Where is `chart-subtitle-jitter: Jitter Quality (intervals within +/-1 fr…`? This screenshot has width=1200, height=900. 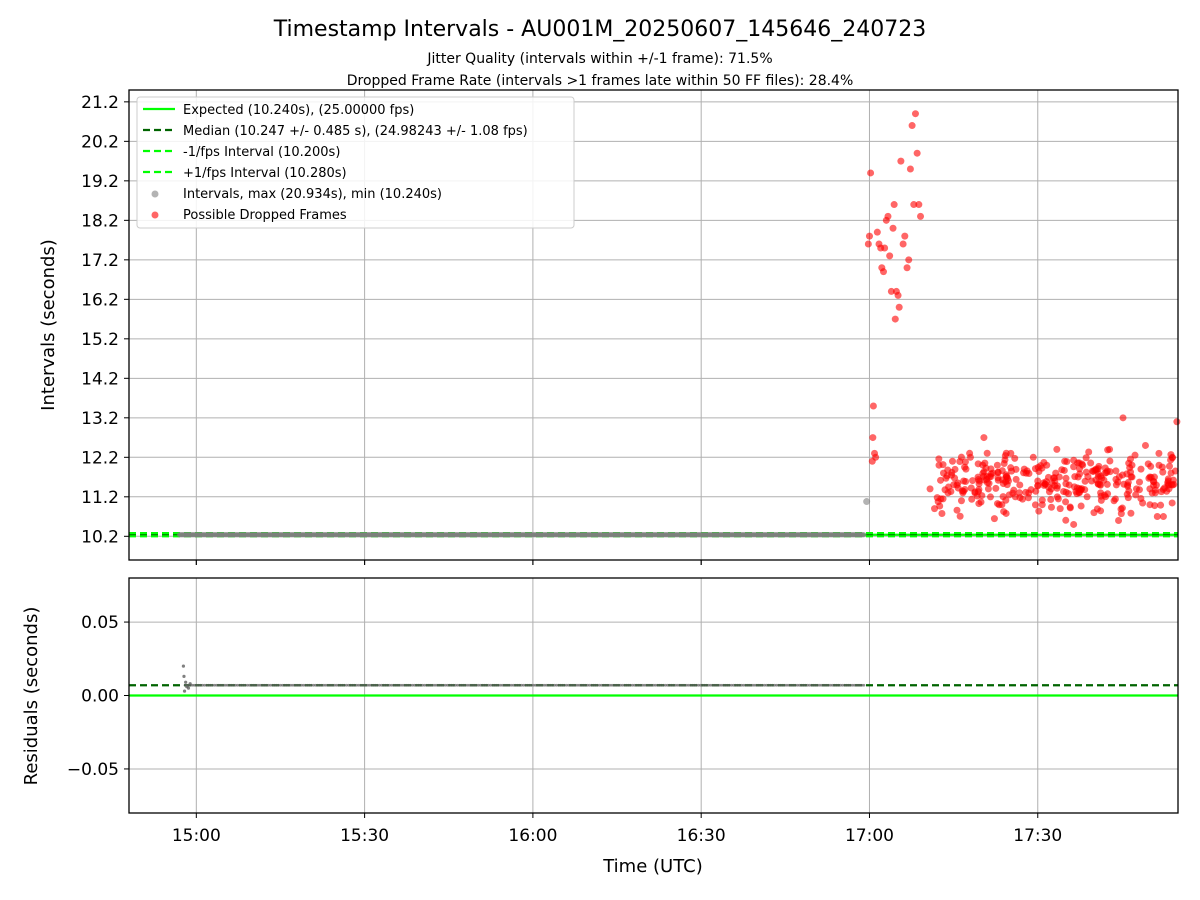
chart-subtitle-jitter: Jitter Quality (intervals within +/-1 fr… is located at coordinates (599, 59).